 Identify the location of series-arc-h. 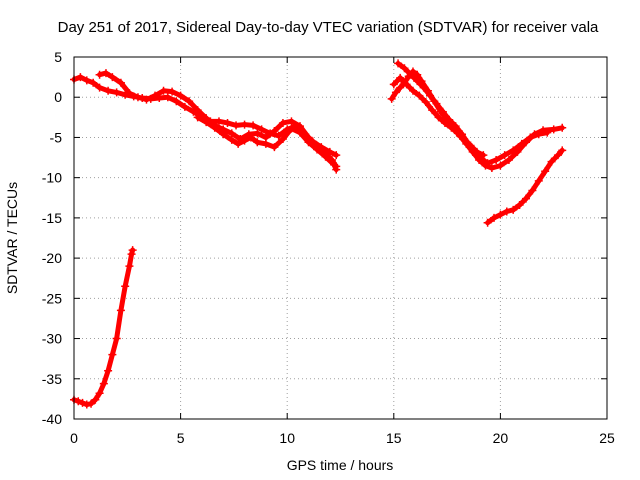
(525, 186).